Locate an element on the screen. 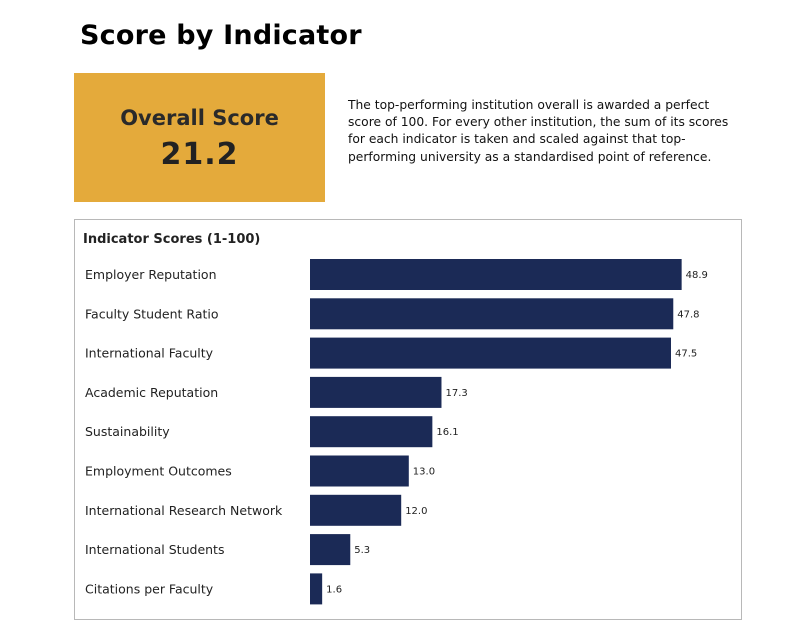 The width and height of the screenshot is (794, 637). category-label-employer-reputation: Employer Reputation is located at coordinates (151, 274).